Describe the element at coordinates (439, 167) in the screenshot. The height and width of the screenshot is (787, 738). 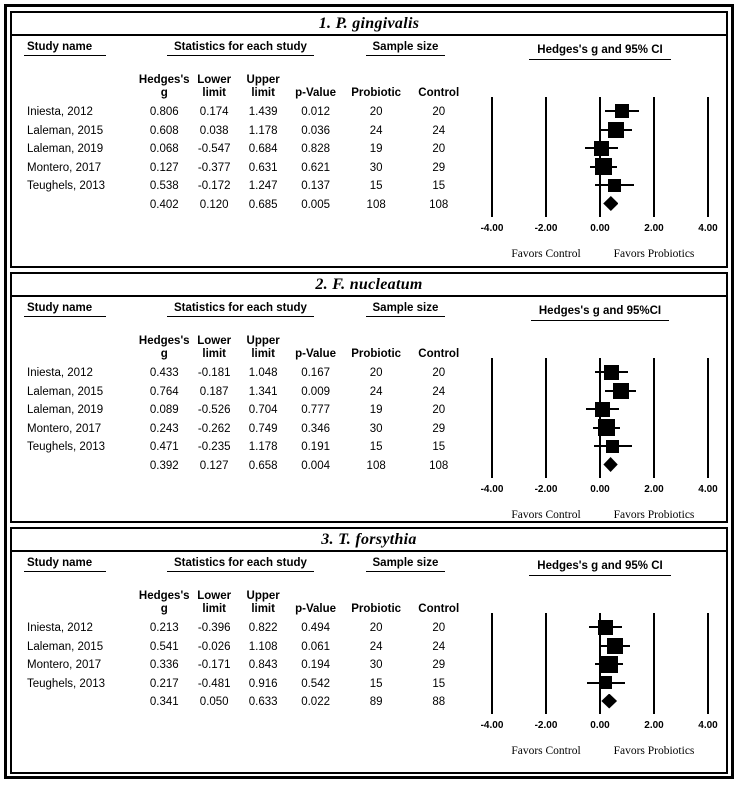
I see `control-n-cell: 29` at that location.